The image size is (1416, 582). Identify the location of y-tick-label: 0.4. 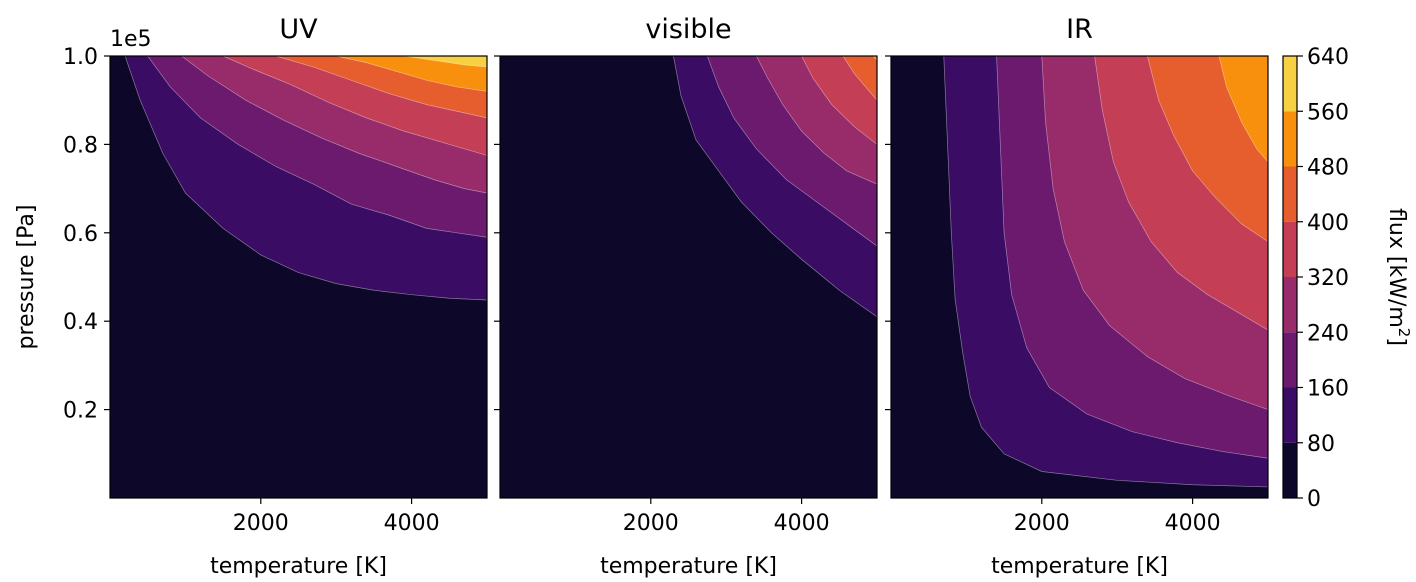
(80, 322).